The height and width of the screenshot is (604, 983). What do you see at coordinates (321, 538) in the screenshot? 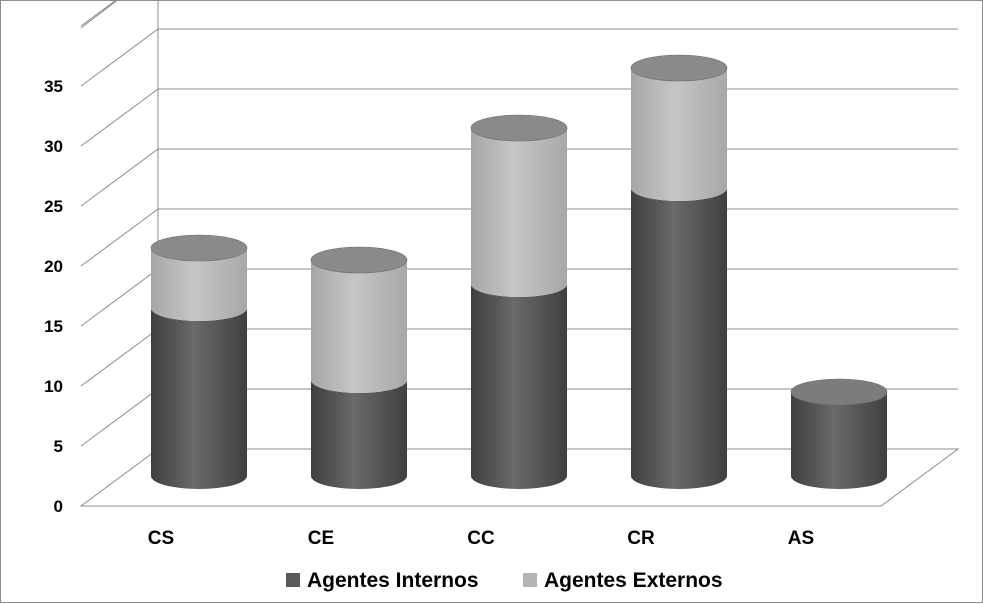
I see `x-tick-label: CE` at bounding box center [321, 538].